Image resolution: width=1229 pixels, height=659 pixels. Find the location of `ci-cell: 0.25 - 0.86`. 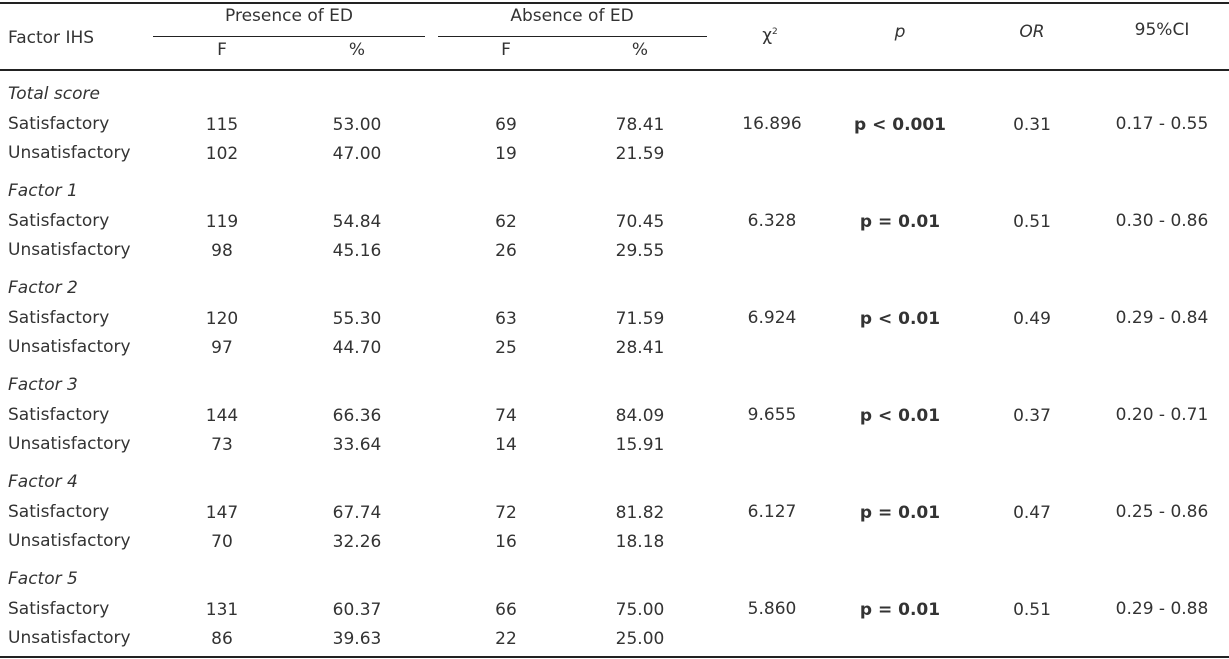

ci-cell: 0.25 - 0.86 is located at coordinates (1162, 512).